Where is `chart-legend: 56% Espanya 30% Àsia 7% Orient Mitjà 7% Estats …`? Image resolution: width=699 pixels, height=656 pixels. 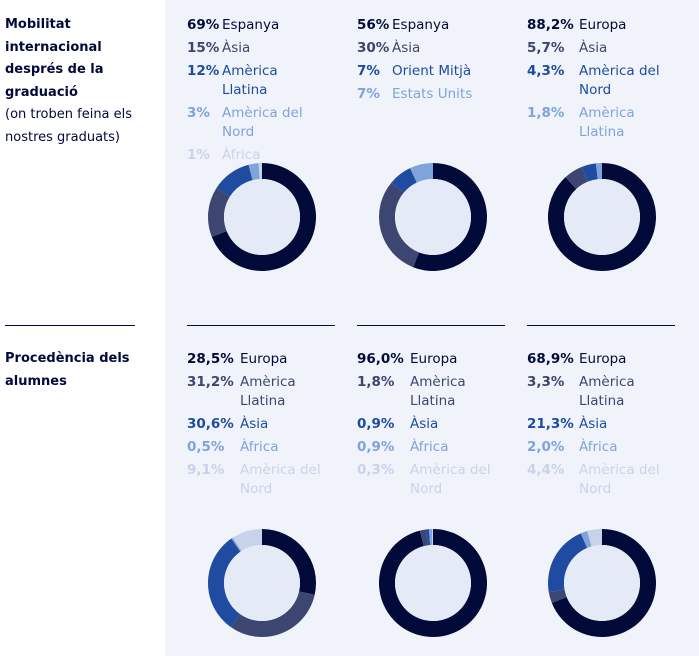
chart-legend: 56% Espanya 30% Àsia 7% Orient Mitjà 7% Estats … is located at coordinates (432, 60).